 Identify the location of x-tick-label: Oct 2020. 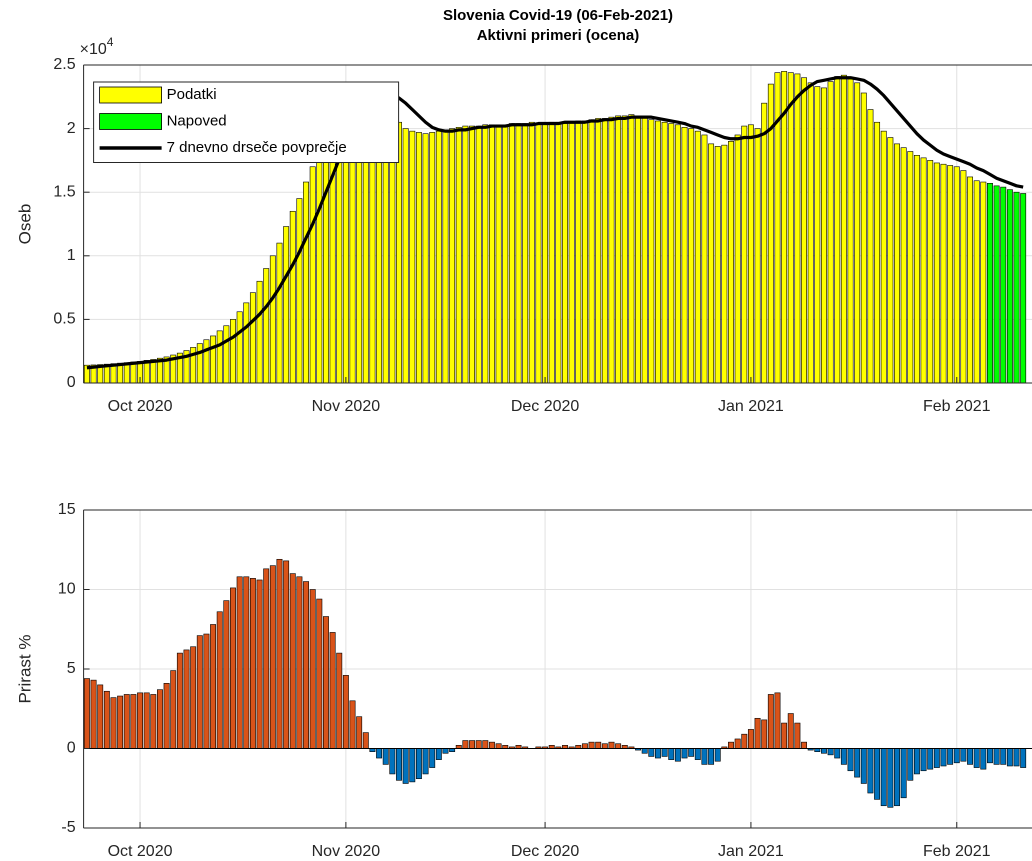
(140, 406).